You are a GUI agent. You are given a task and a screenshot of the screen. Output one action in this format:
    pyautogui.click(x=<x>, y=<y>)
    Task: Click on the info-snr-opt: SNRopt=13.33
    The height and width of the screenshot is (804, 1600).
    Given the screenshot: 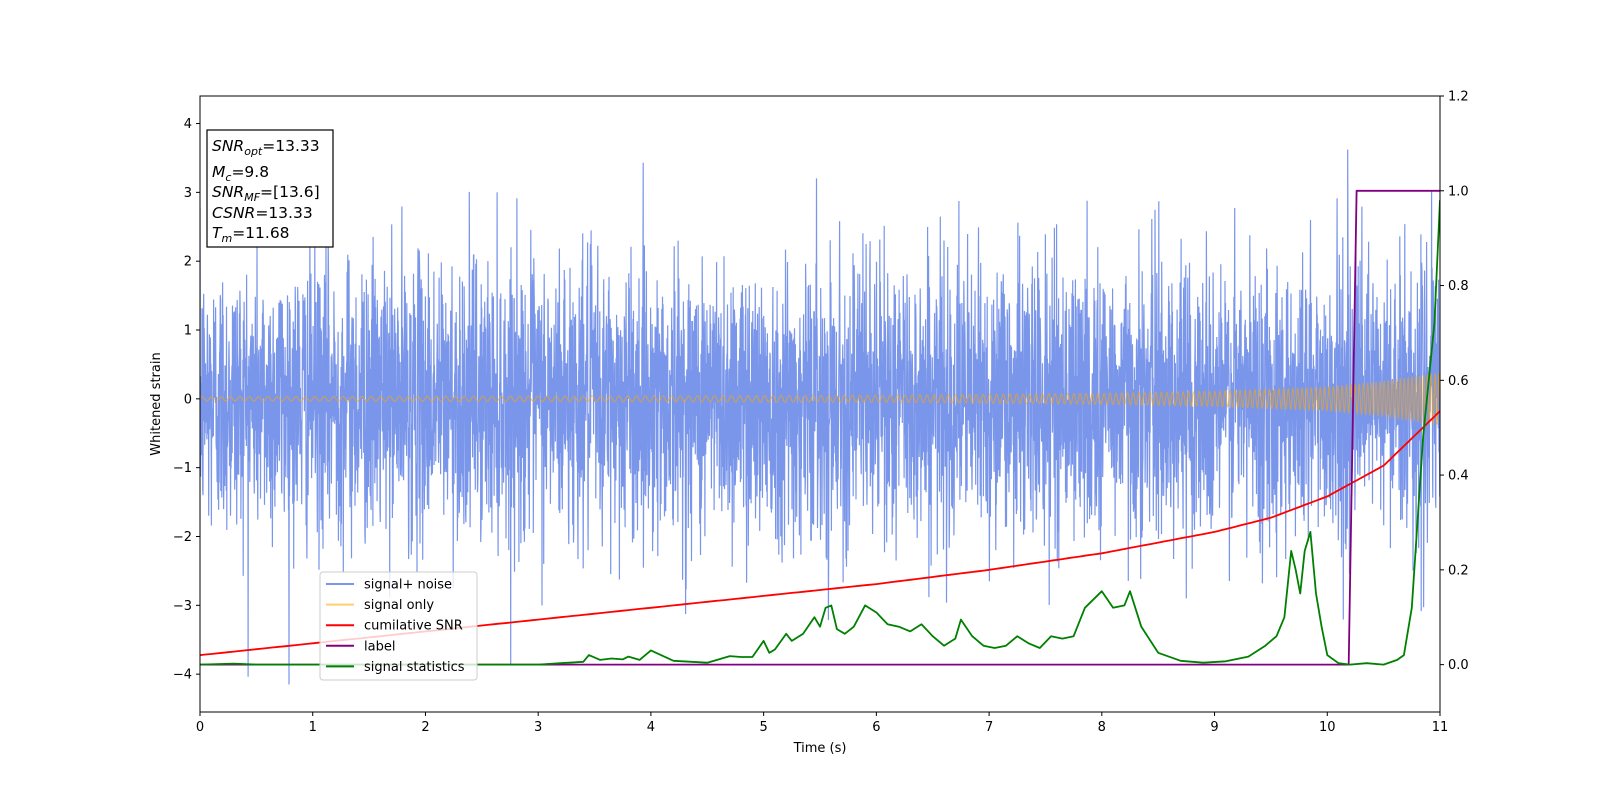 What is the action you would take?
    pyautogui.click(x=266, y=147)
    